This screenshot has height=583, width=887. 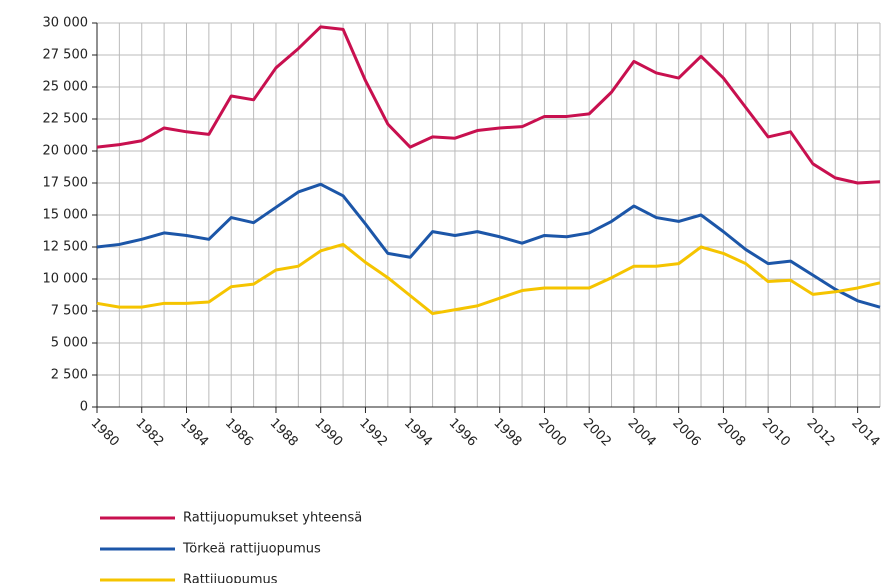 What do you see at coordinates (66, 23) in the screenshot?
I see `y-tick-label: 30 000` at bounding box center [66, 23].